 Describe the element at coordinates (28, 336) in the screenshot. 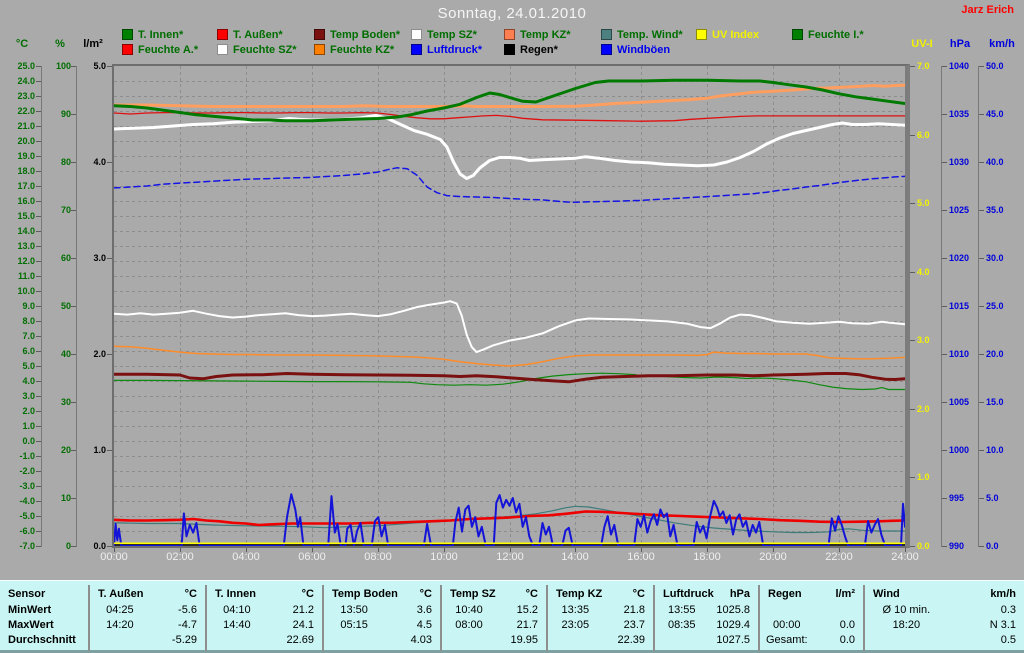

I see `axis-tick-label: 7.0` at that location.